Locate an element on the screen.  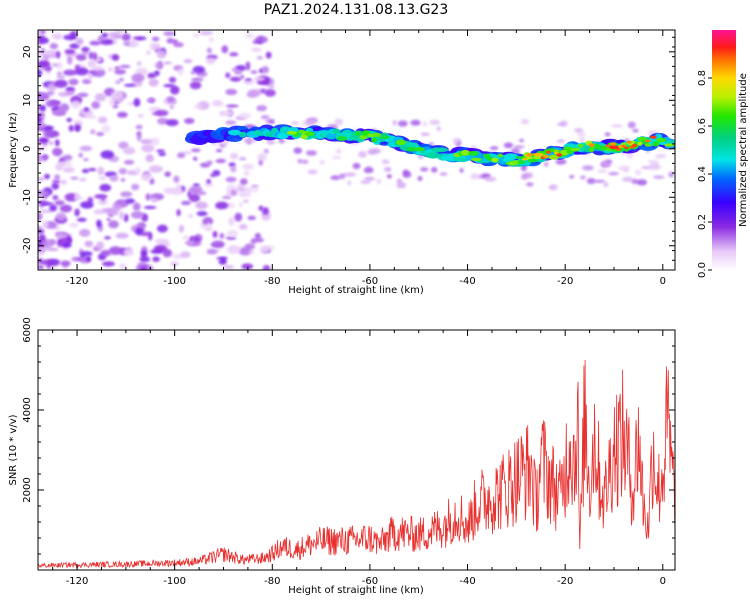
colorbar-tick-label: 0.2 is located at coordinates (702, 222).